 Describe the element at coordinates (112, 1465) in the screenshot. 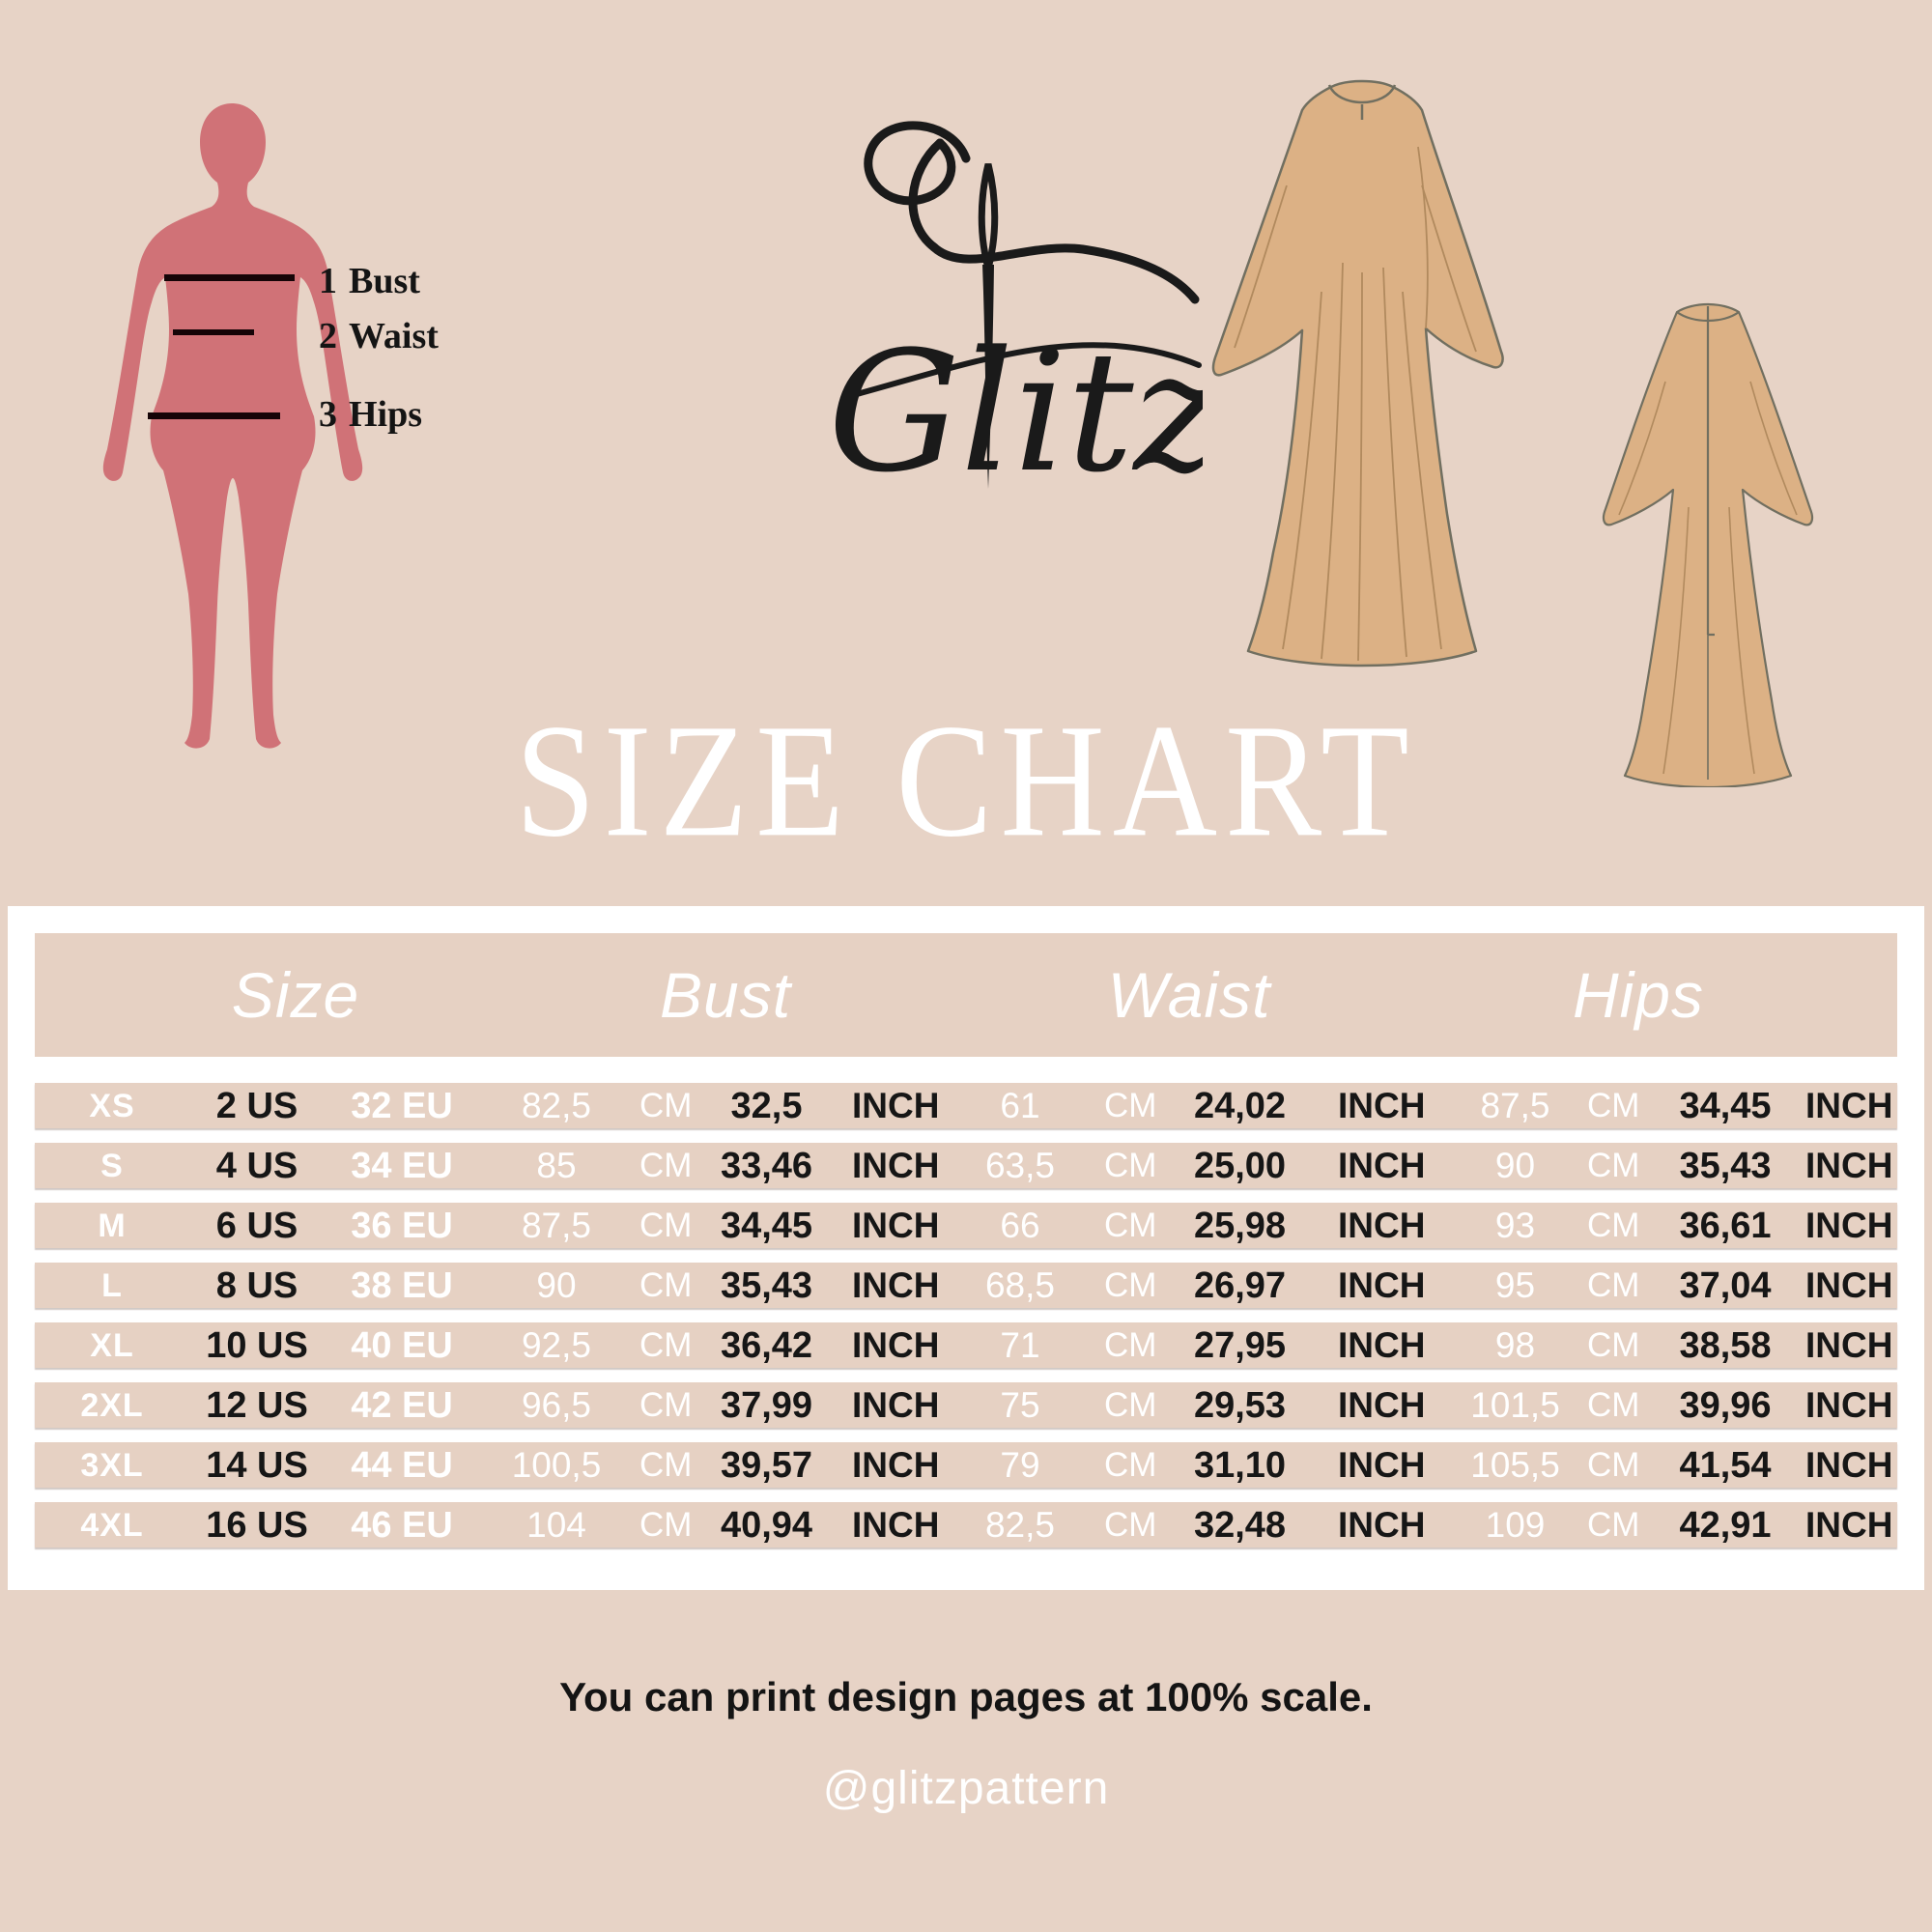

I see `size-cell: 3XL` at that location.